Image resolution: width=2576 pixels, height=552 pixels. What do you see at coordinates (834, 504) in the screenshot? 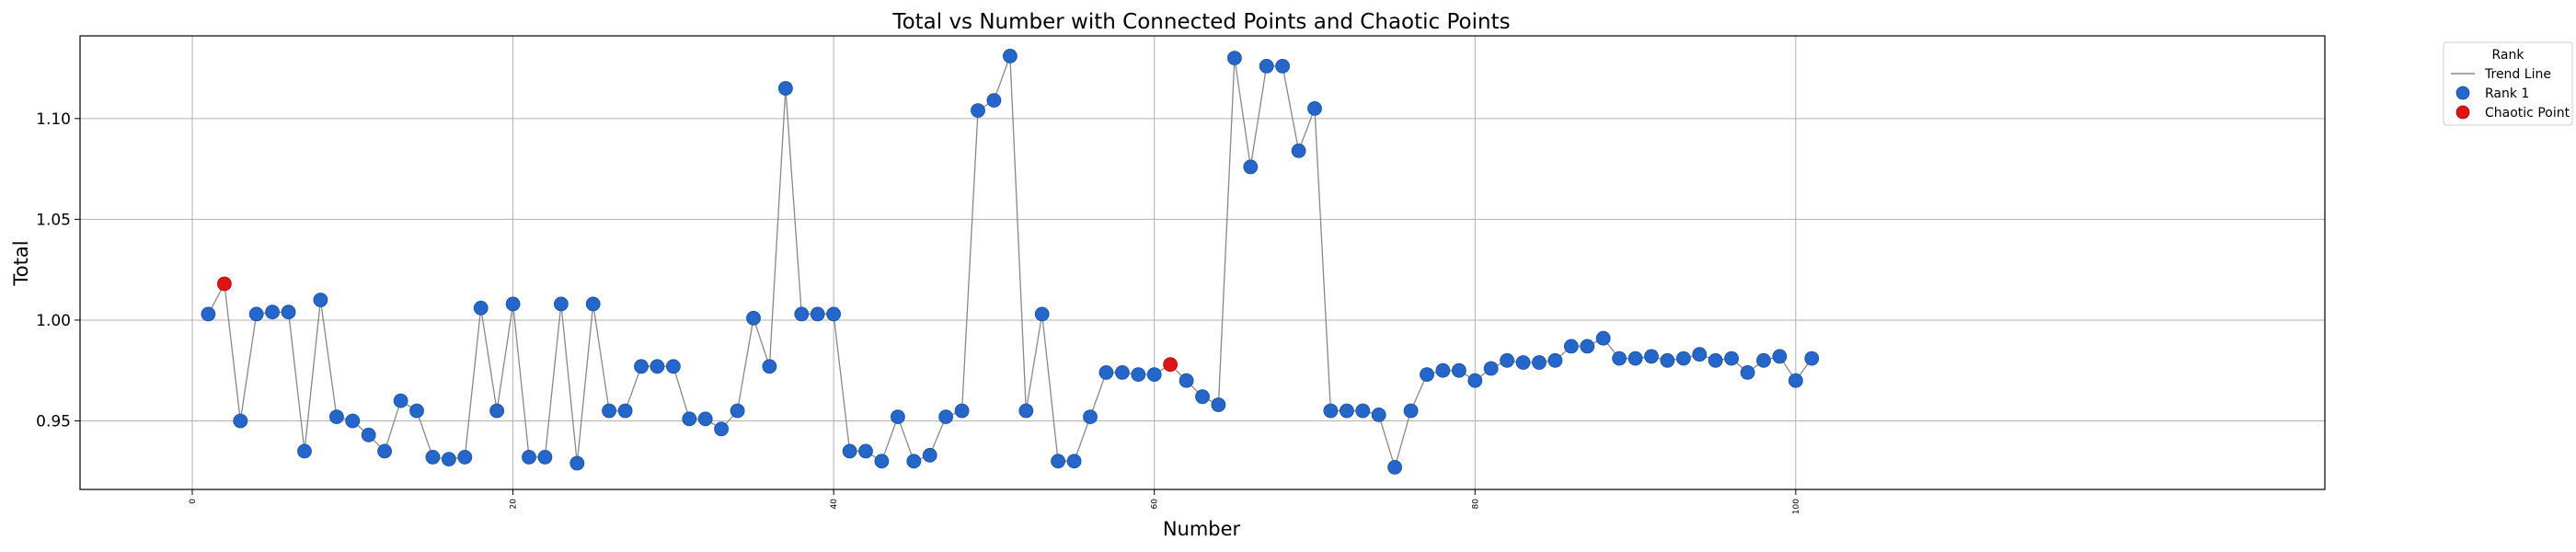
I see `x-tick-label: 40` at bounding box center [834, 504].